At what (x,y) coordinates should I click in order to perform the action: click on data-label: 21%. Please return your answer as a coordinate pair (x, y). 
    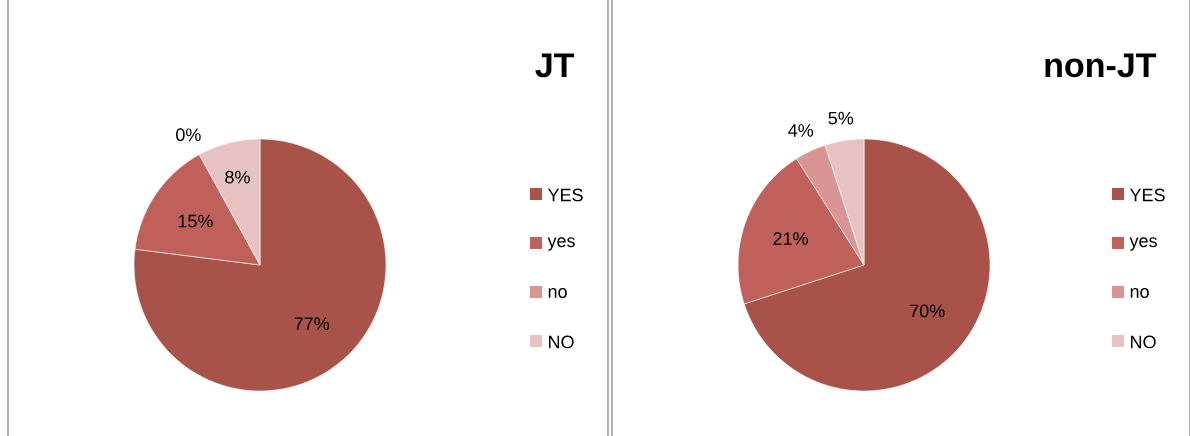
    Looking at the image, I should click on (790, 238).